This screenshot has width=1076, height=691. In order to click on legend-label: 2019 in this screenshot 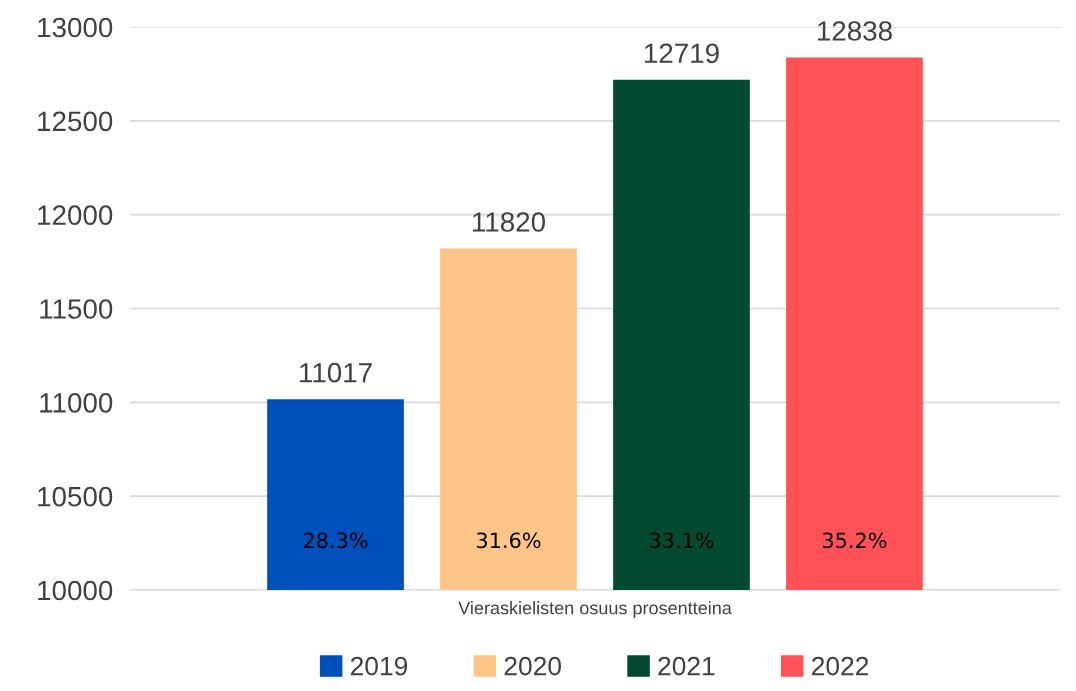, I will do `click(379, 666)`.